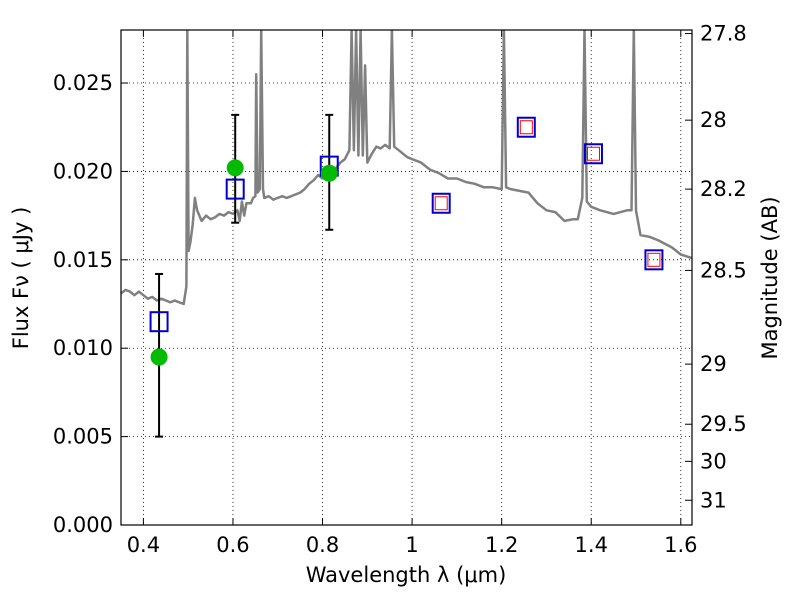 The width and height of the screenshot is (800, 600). I want to click on y-tick-label: 0.000, so click(83, 525).